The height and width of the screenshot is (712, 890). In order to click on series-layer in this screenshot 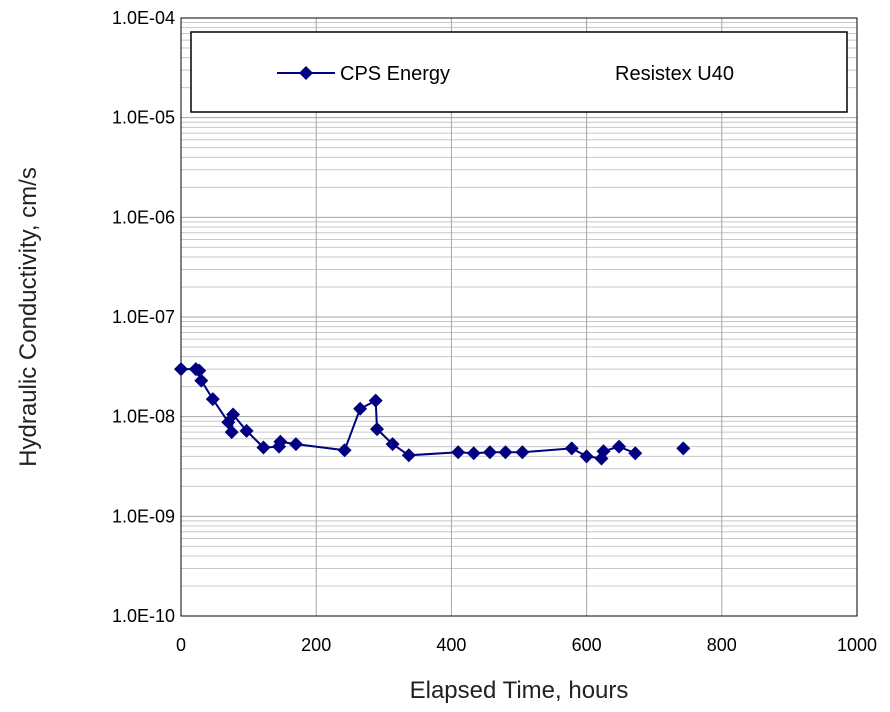, I will do `click(432, 414)`.